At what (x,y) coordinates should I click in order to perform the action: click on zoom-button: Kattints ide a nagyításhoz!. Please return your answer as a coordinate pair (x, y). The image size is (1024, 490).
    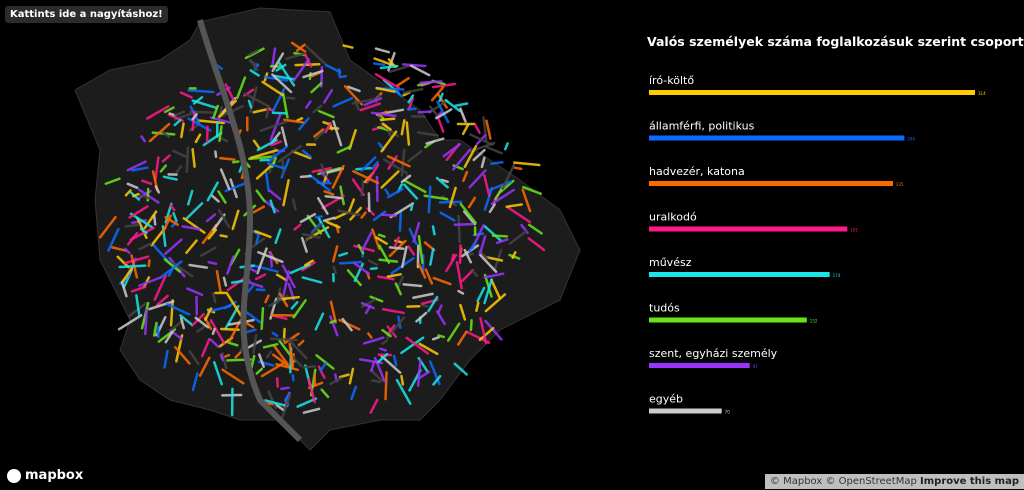
    Looking at the image, I should click on (86, 14).